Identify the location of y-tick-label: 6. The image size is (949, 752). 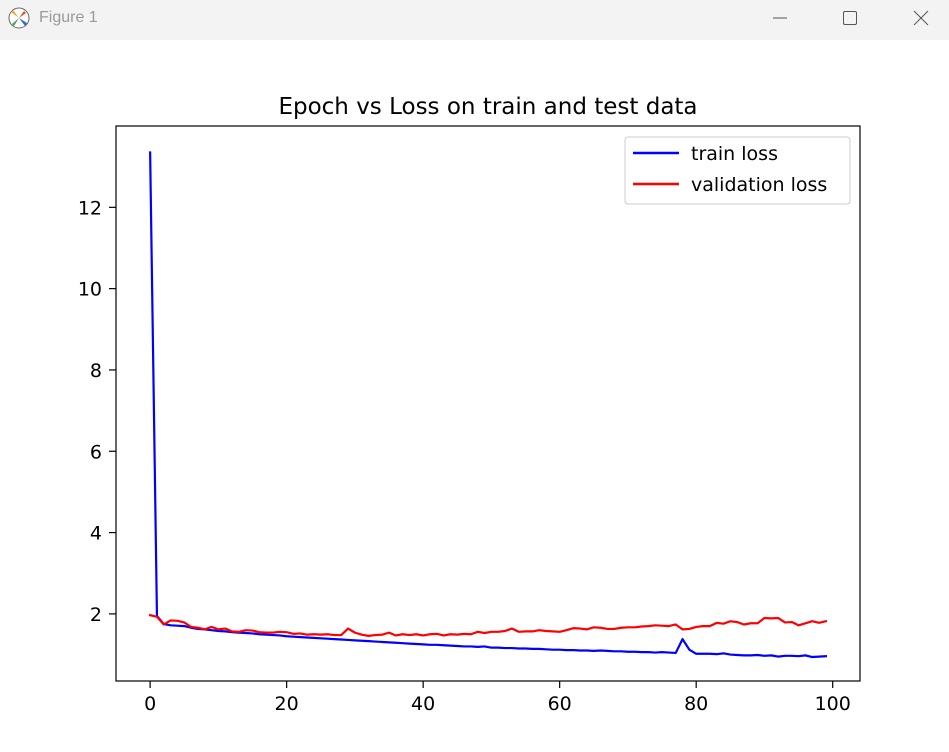
(96, 452).